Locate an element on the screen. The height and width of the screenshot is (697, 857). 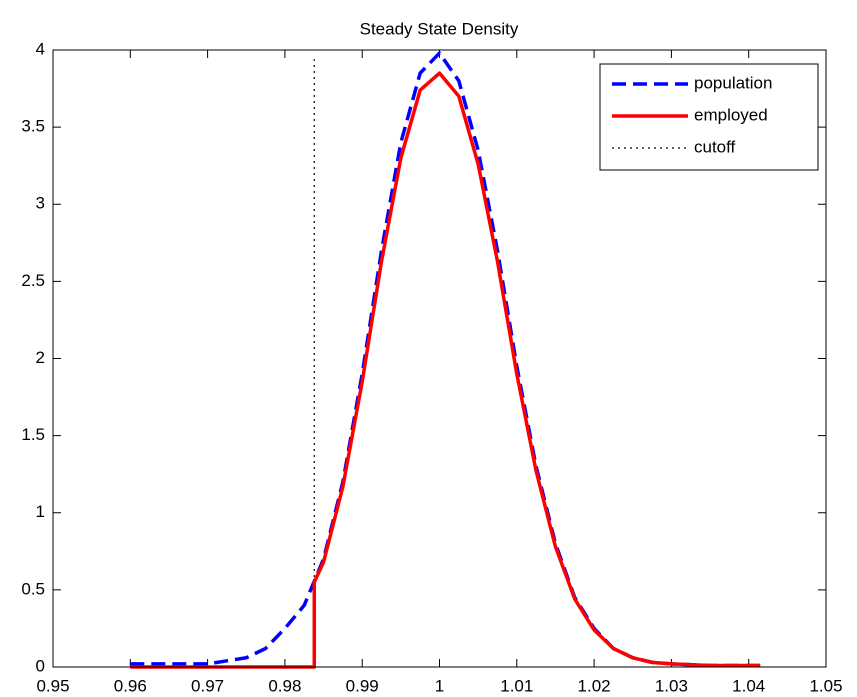
x-tick-label: 1.03 is located at coordinates (671, 685).